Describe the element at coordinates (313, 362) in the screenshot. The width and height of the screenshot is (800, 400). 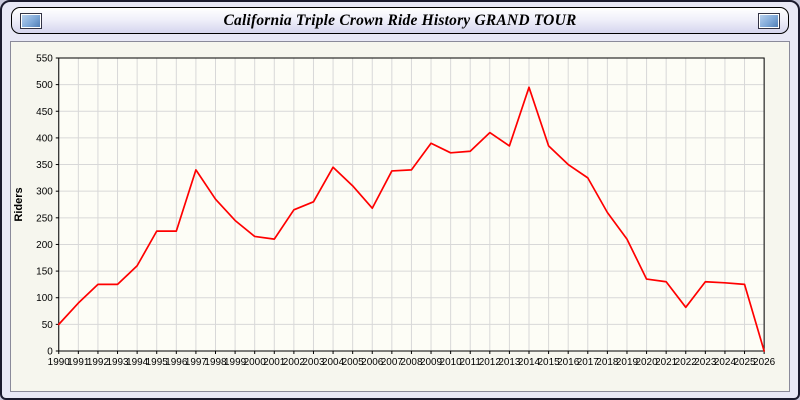
I see `svg-text: 2003` at that location.